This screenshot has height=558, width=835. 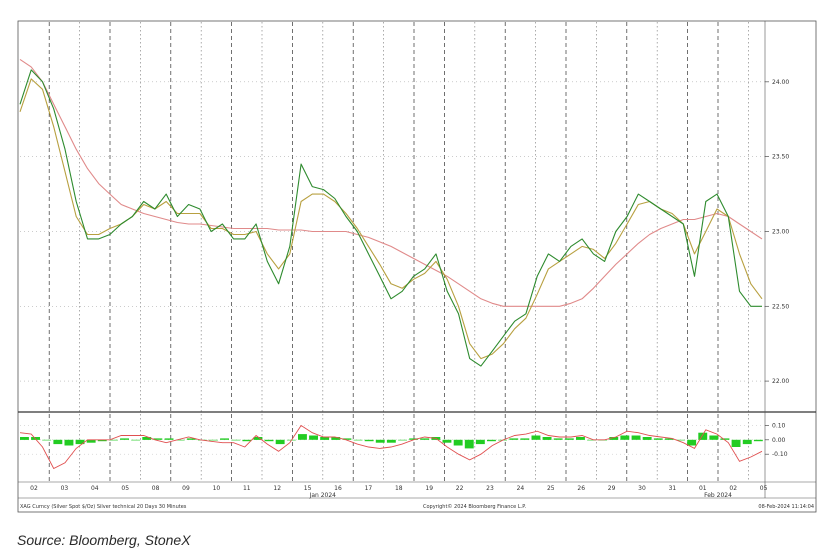 I want to click on date-tick-label: 18, so click(x=399, y=488).